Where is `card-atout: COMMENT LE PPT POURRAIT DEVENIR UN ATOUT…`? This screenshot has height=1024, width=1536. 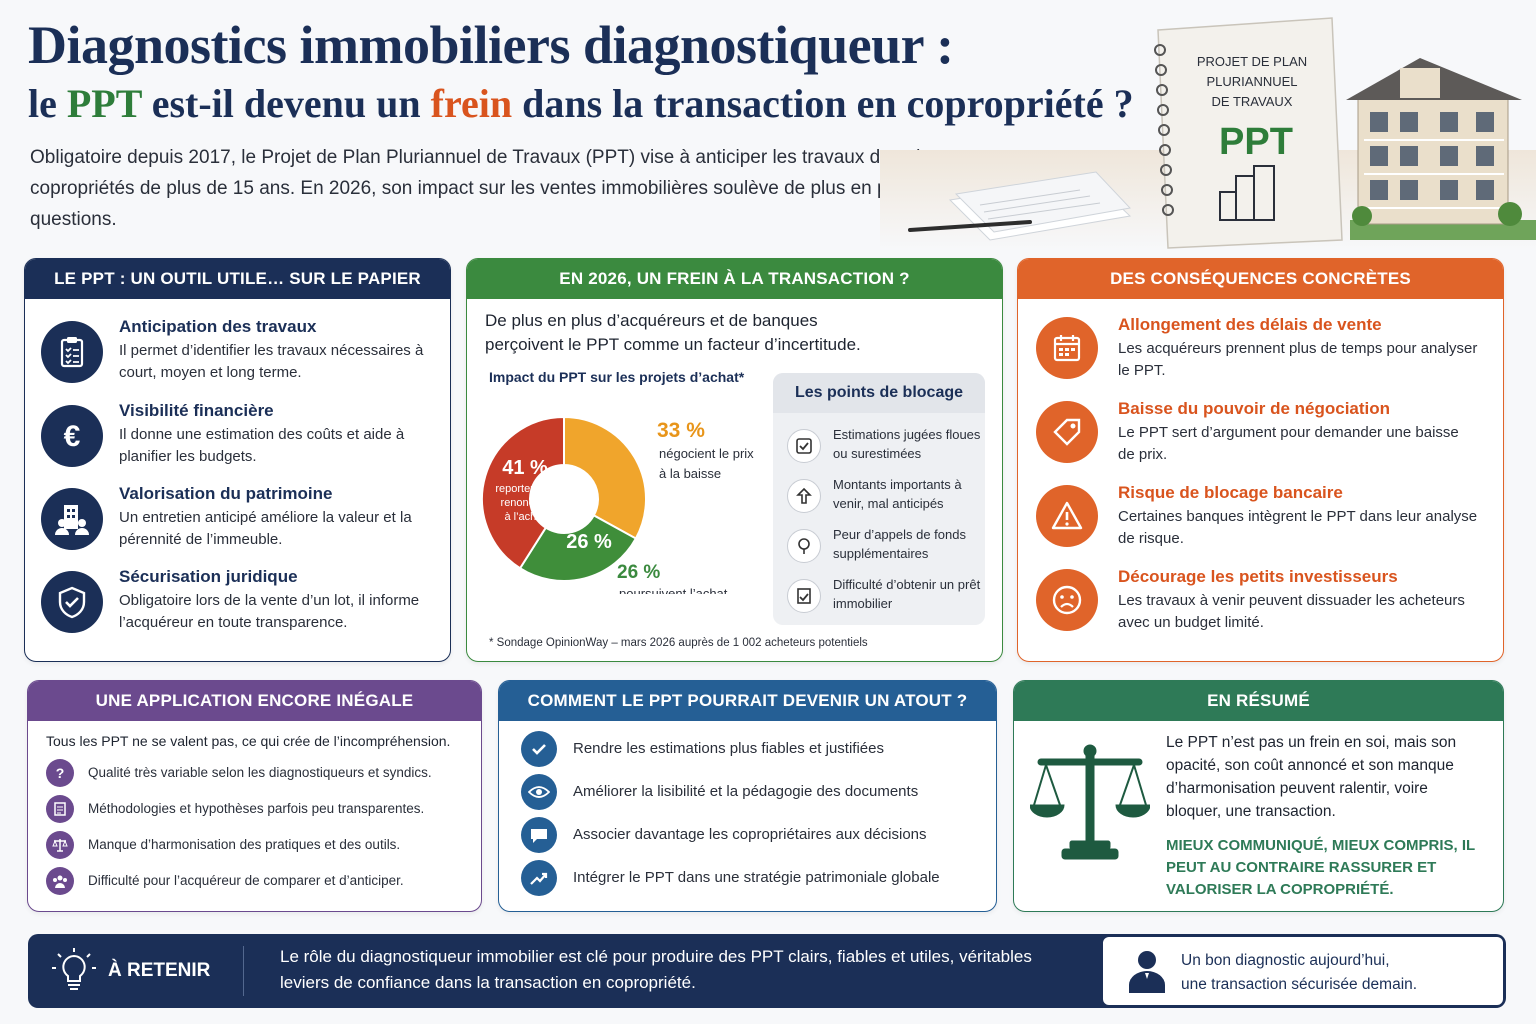 card-atout: COMMENT LE PPT POURRAIT DEVENIR UN ATOUT… is located at coordinates (747, 796).